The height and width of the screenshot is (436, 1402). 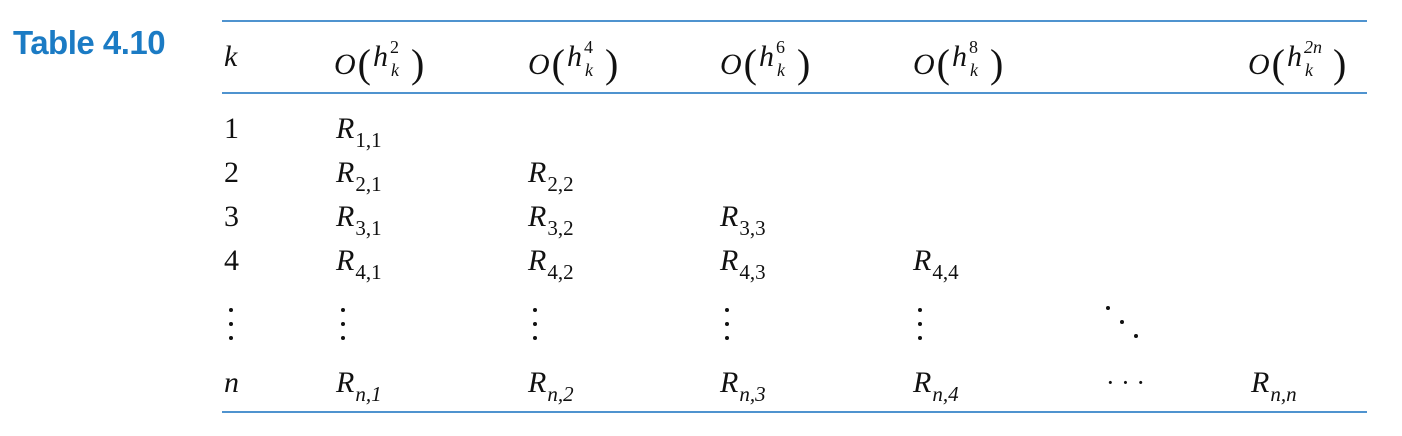 I want to click on row-k-3: 3, so click(x=231, y=216).